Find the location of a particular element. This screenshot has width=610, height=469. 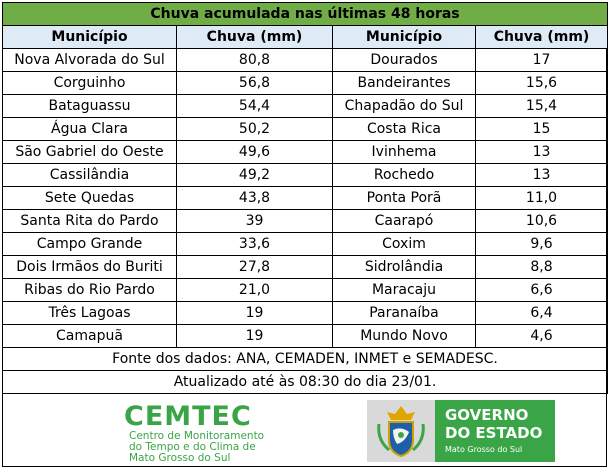

chuva-cell: 9,6 is located at coordinates (541, 244).